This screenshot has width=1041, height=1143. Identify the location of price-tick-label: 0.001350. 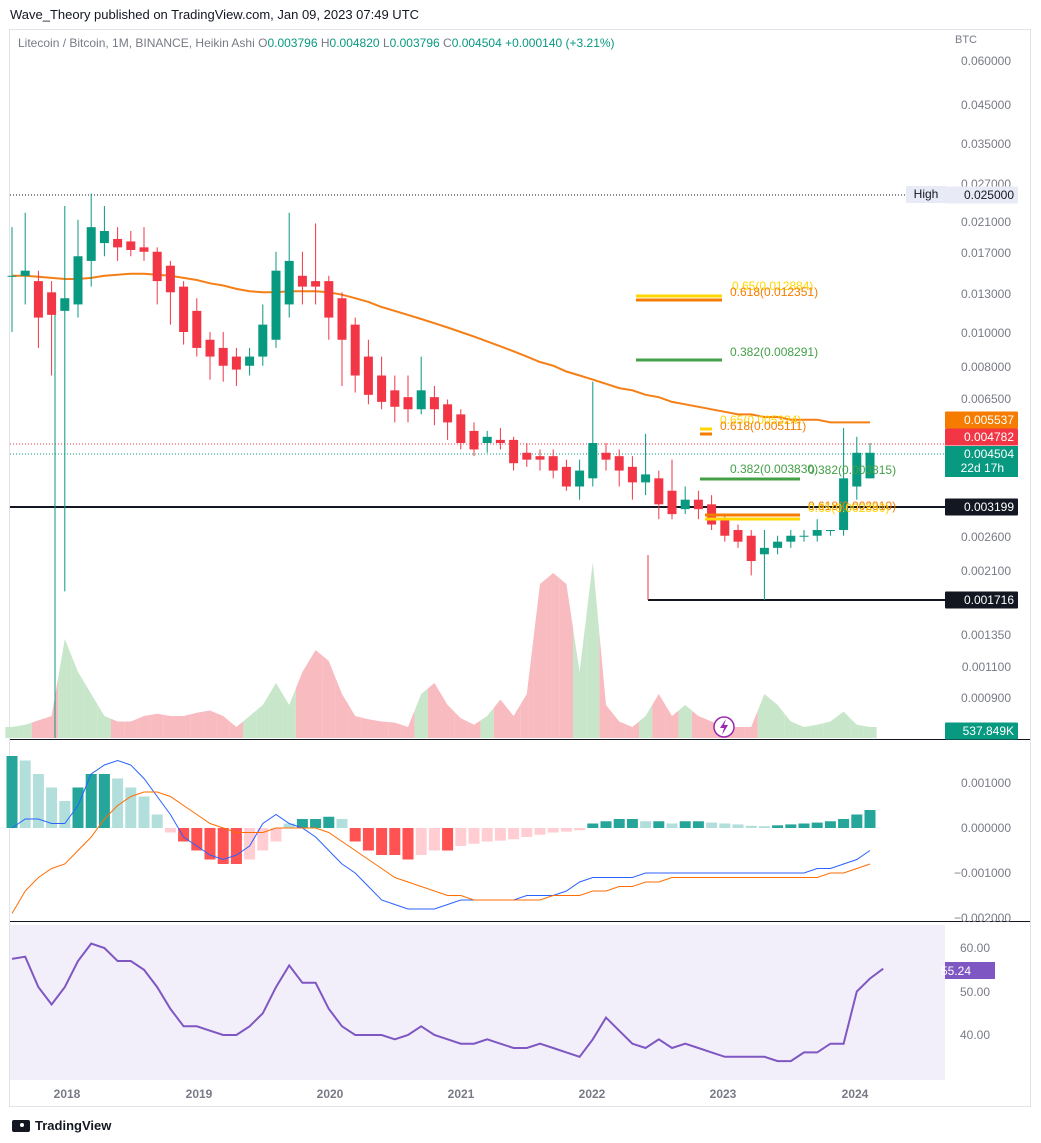
(986, 635).